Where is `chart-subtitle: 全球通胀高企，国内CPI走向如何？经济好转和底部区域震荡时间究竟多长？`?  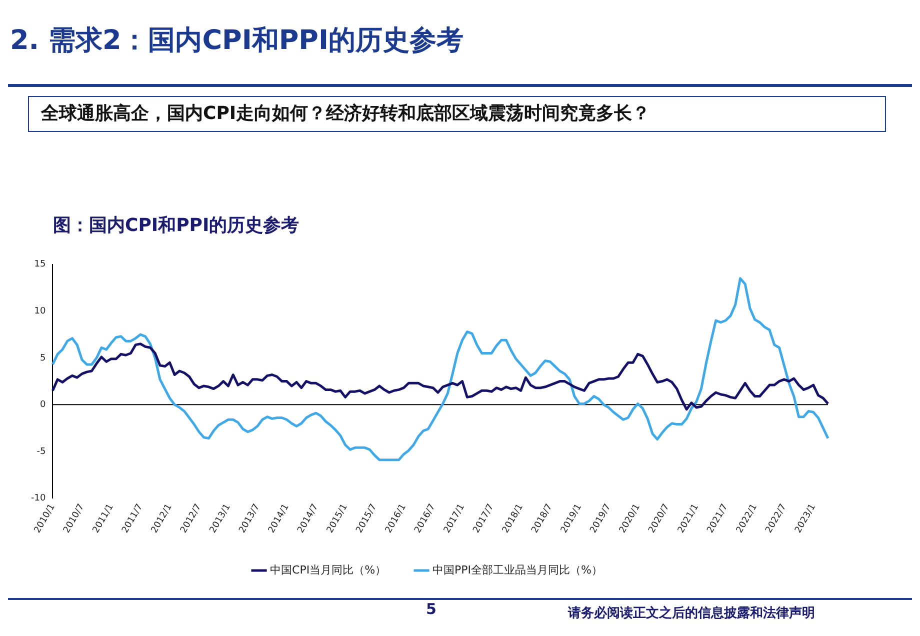 chart-subtitle: 全球通胀高企，国内CPI走向如何？经济好转和底部区域震荡时间究竟多长？ is located at coordinates (457, 114).